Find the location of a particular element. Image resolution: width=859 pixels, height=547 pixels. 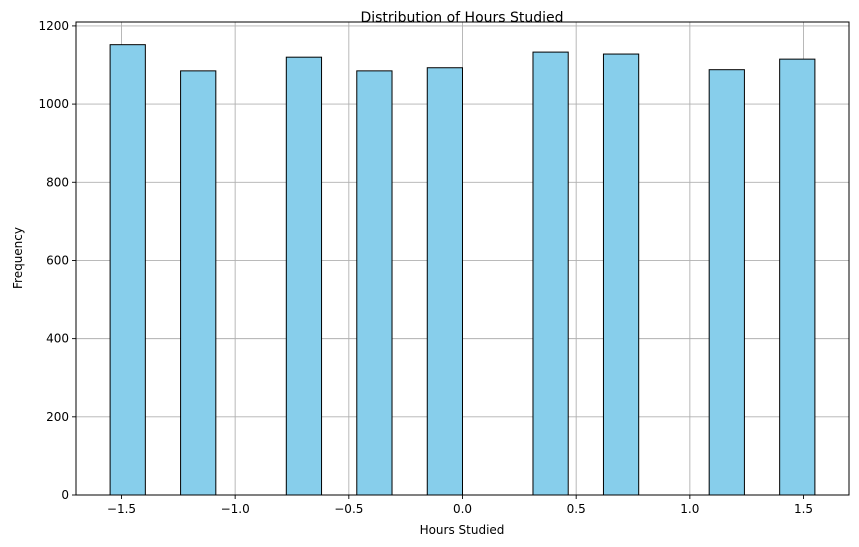

x-tick-label: 0.5 is located at coordinates (576, 509).